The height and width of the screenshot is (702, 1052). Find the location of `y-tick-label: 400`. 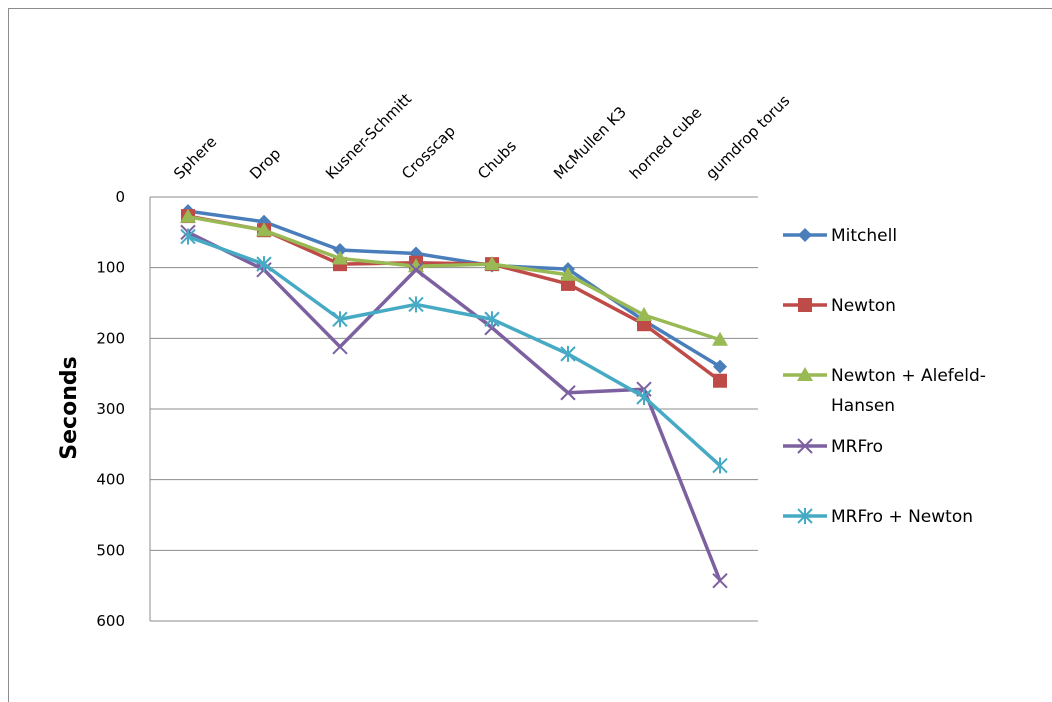

y-tick-label: 400 is located at coordinates (110, 480).